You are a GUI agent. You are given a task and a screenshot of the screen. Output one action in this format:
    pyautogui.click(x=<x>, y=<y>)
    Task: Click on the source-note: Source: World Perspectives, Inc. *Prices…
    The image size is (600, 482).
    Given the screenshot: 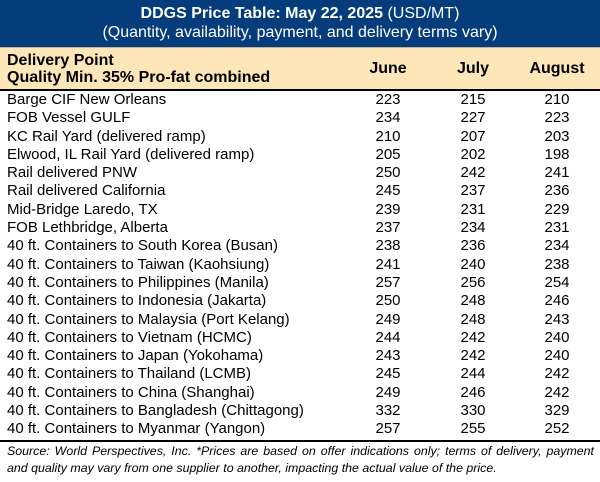 What is the action you would take?
    pyautogui.click(x=300, y=459)
    